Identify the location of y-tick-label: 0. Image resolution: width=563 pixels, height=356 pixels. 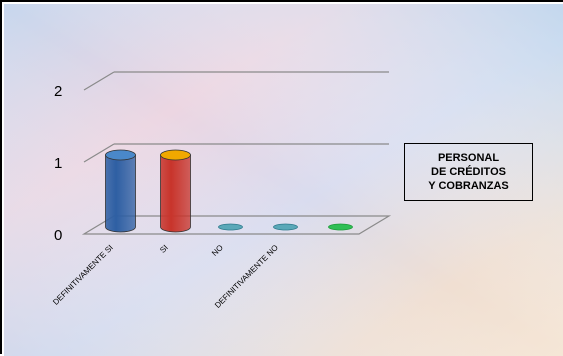
(58, 235).